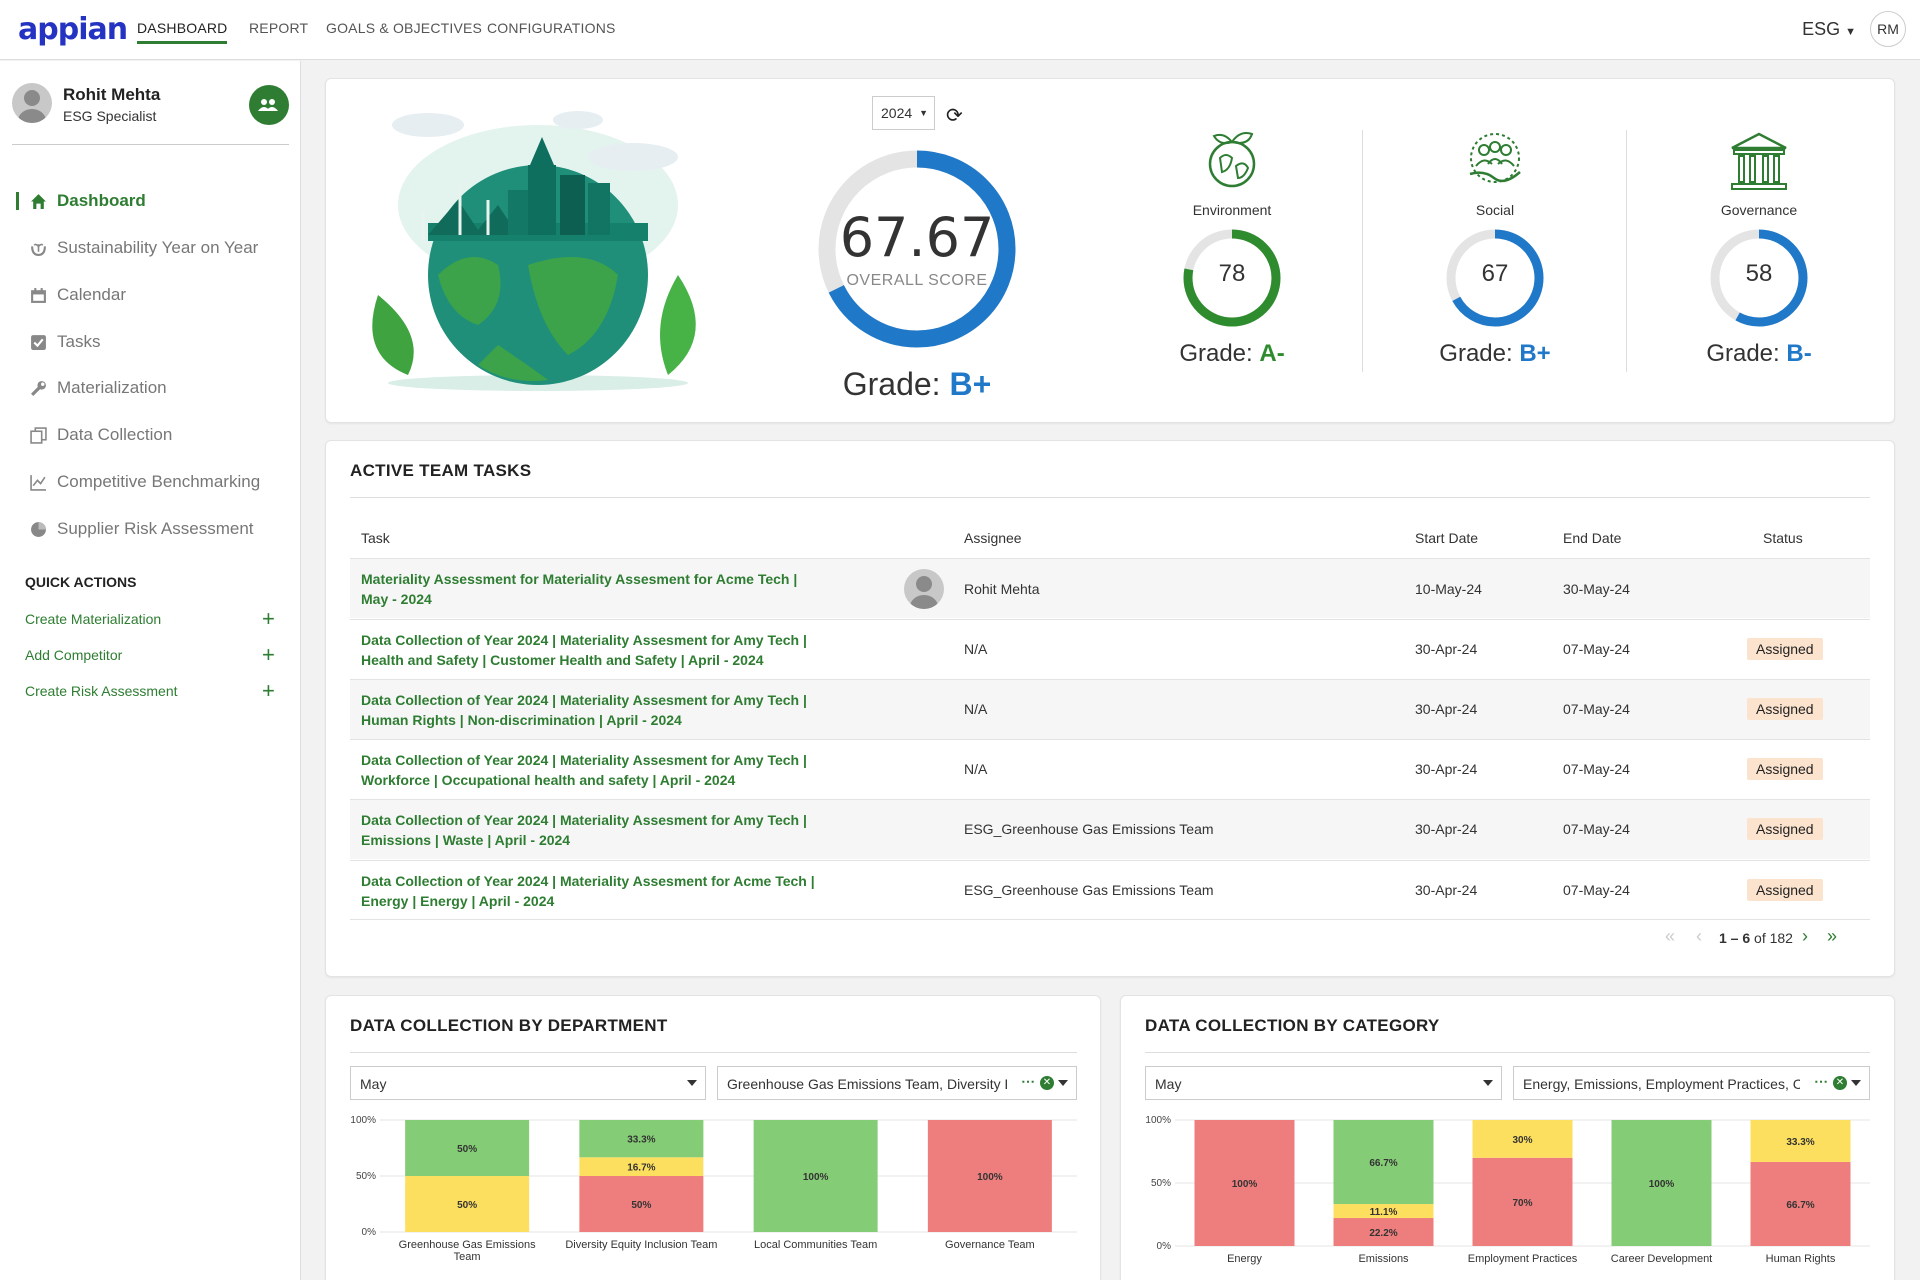  What do you see at coordinates (924, 592) in the screenshot?
I see `person-icon` at bounding box center [924, 592].